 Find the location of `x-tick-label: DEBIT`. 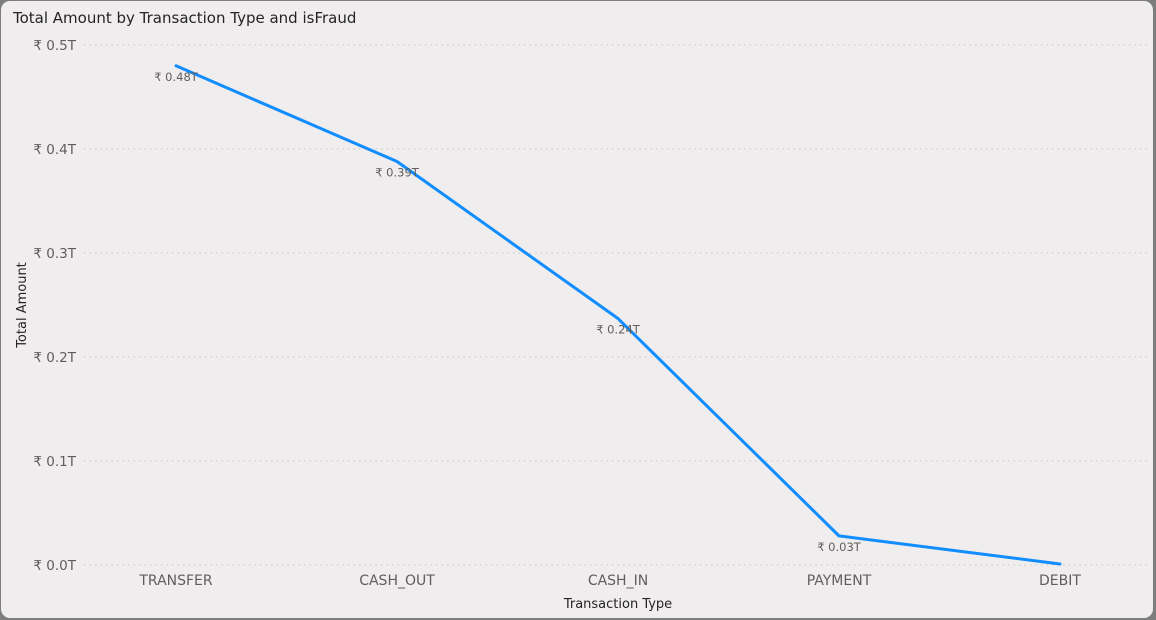

x-tick-label: DEBIT is located at coordinates (1060, 581).